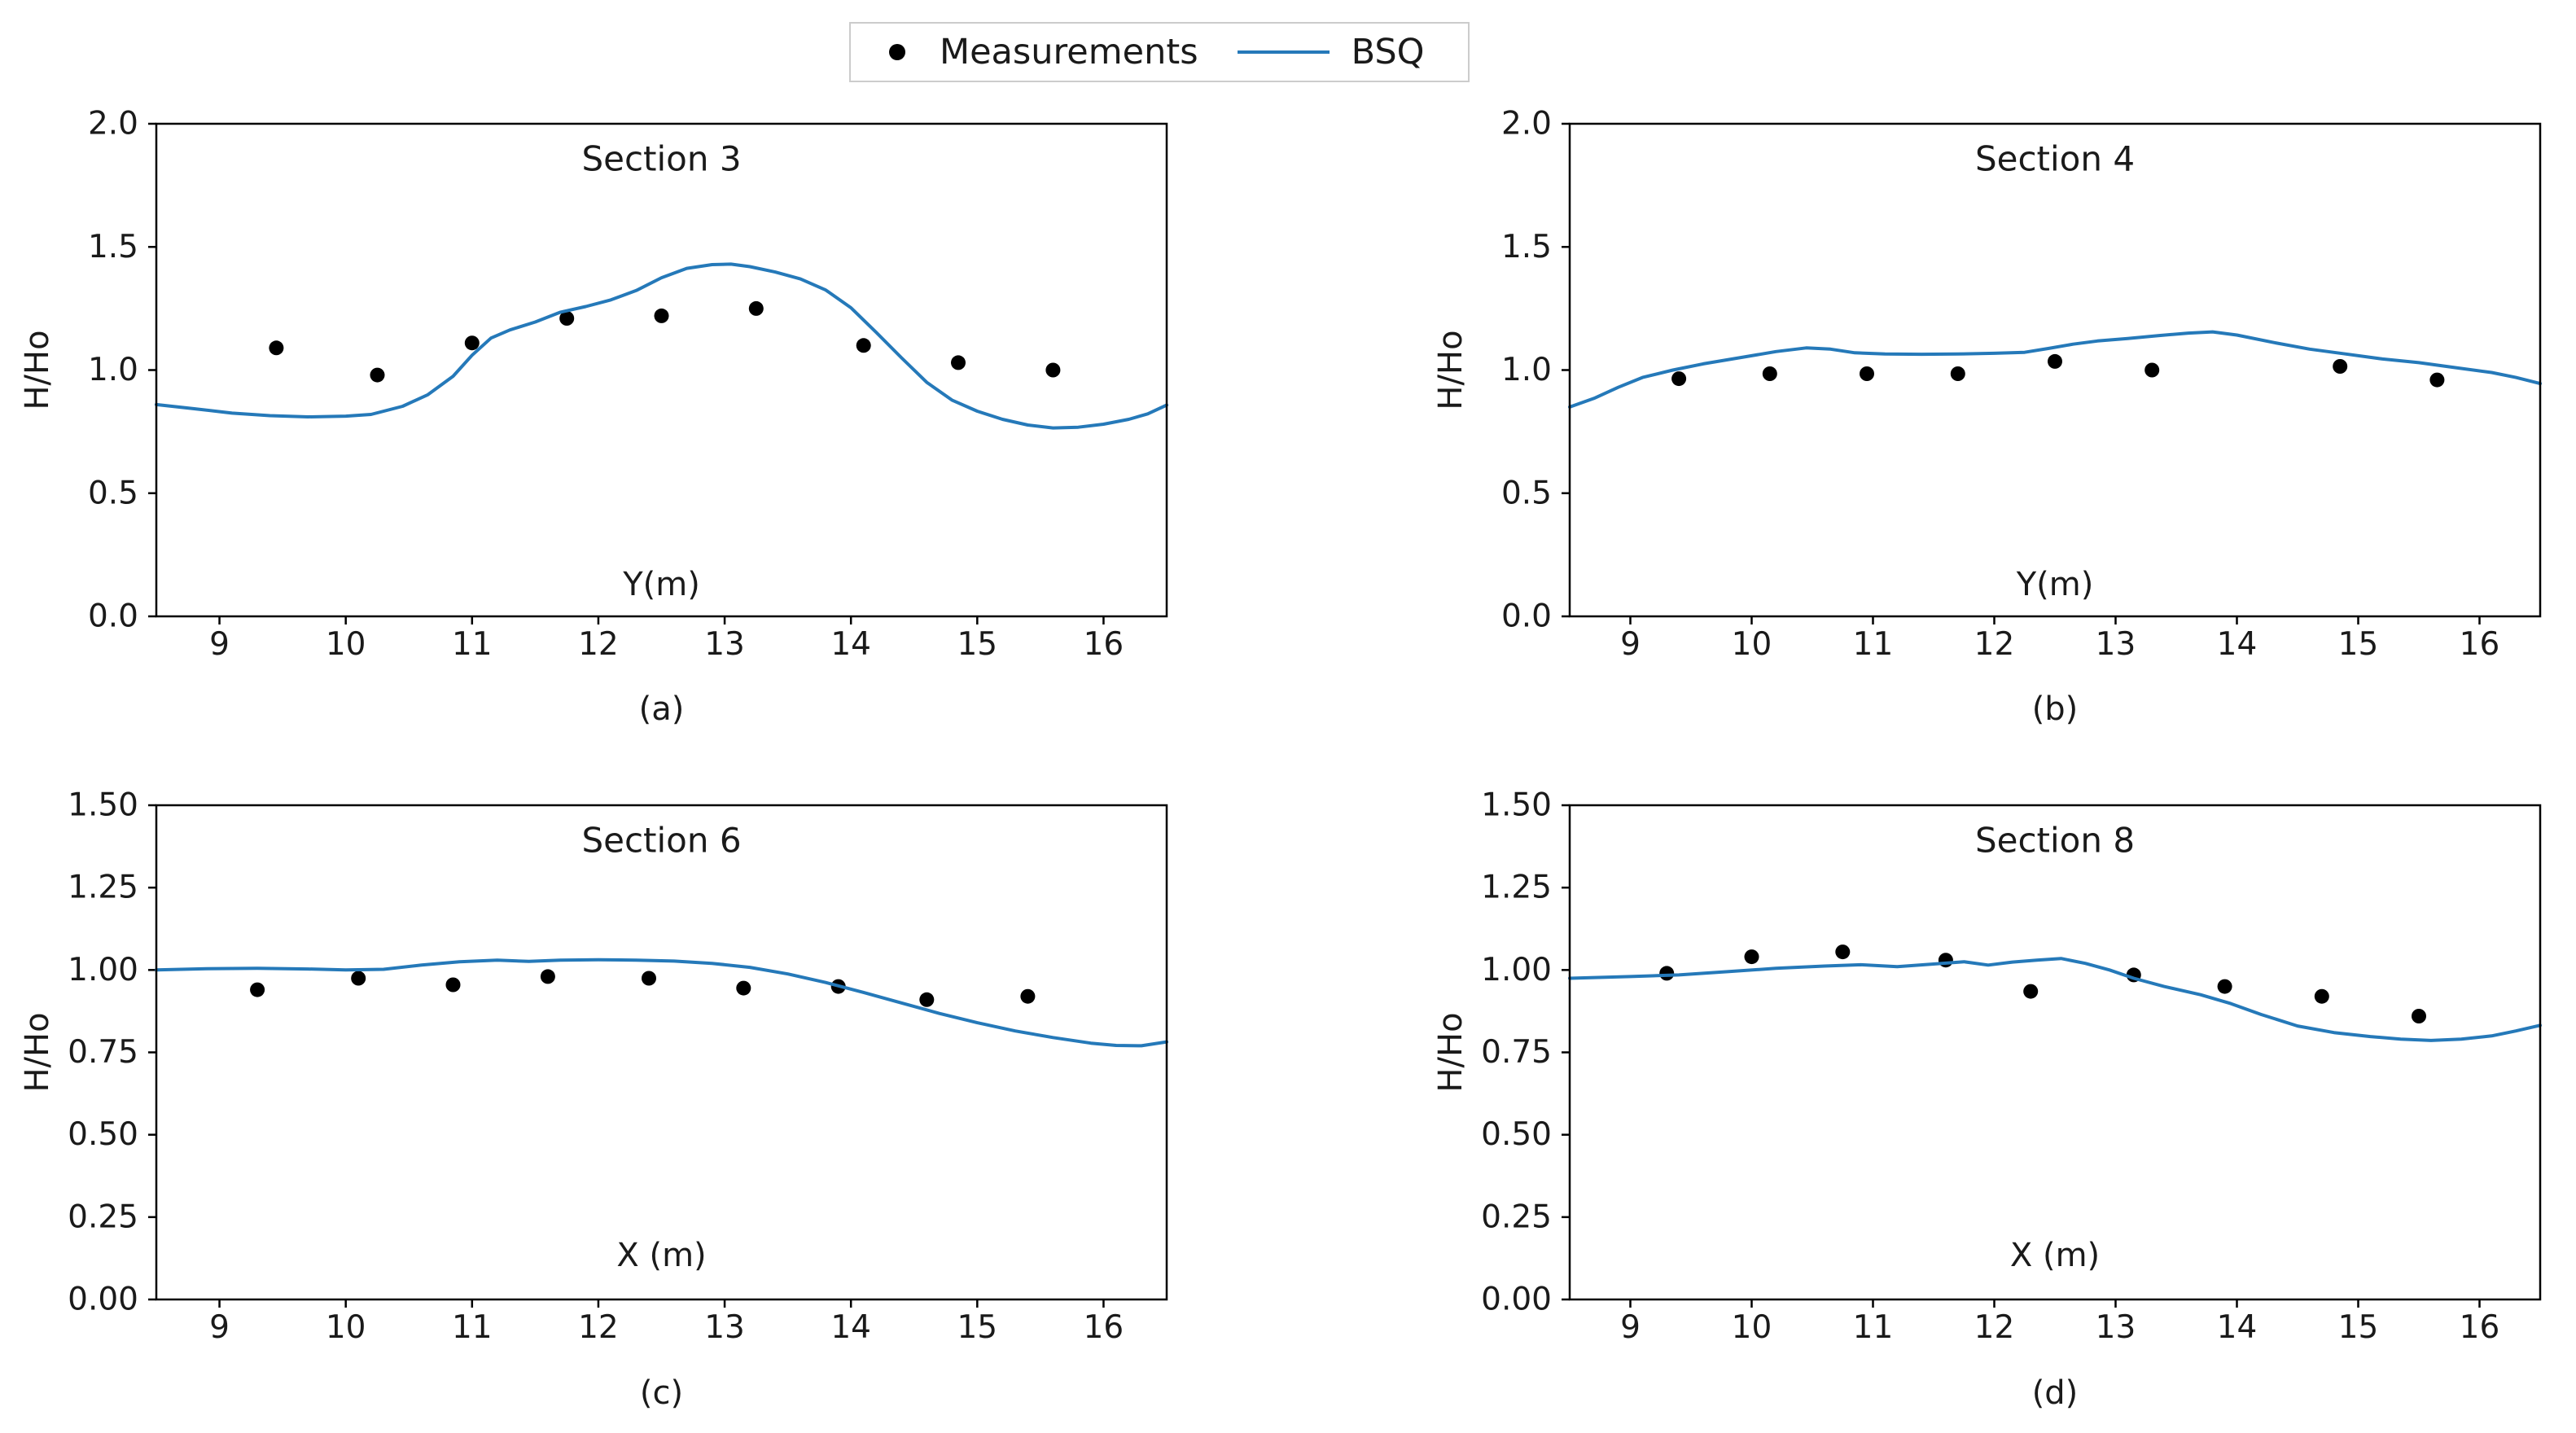 This screenshot has width=2576, height=1433. What do you see at coordinates (662, 709) in the screenshot?
I see `subplot-label: (a)` at bounding box center [662, 709].